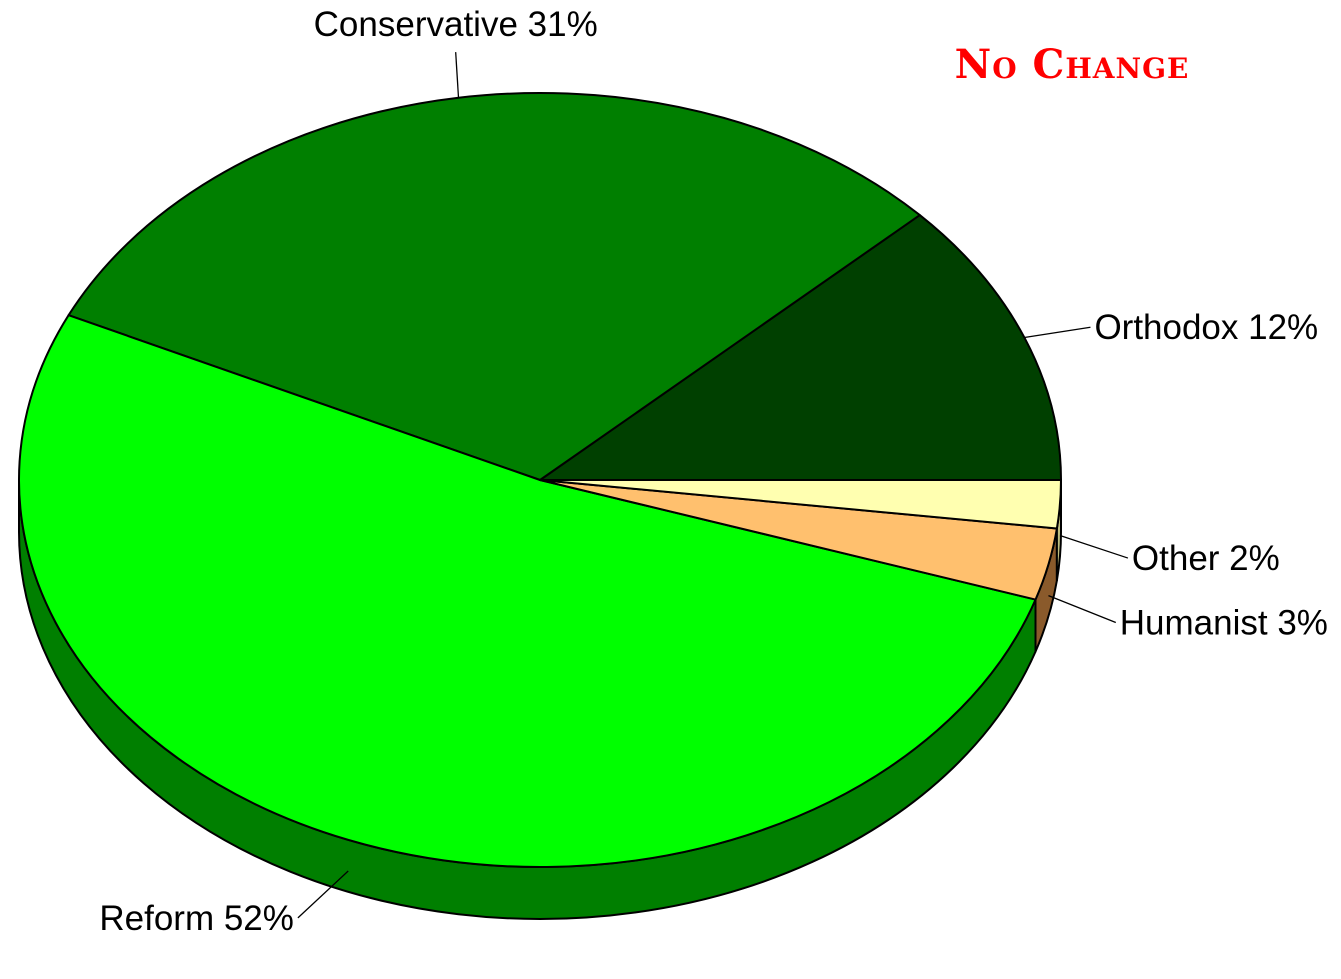 Image resolution: width=1341 pixels, height=979 pixels. Describe the element at coordinates (1082, 609) in the screenshot. I see `leader-line-humanist` at that location.